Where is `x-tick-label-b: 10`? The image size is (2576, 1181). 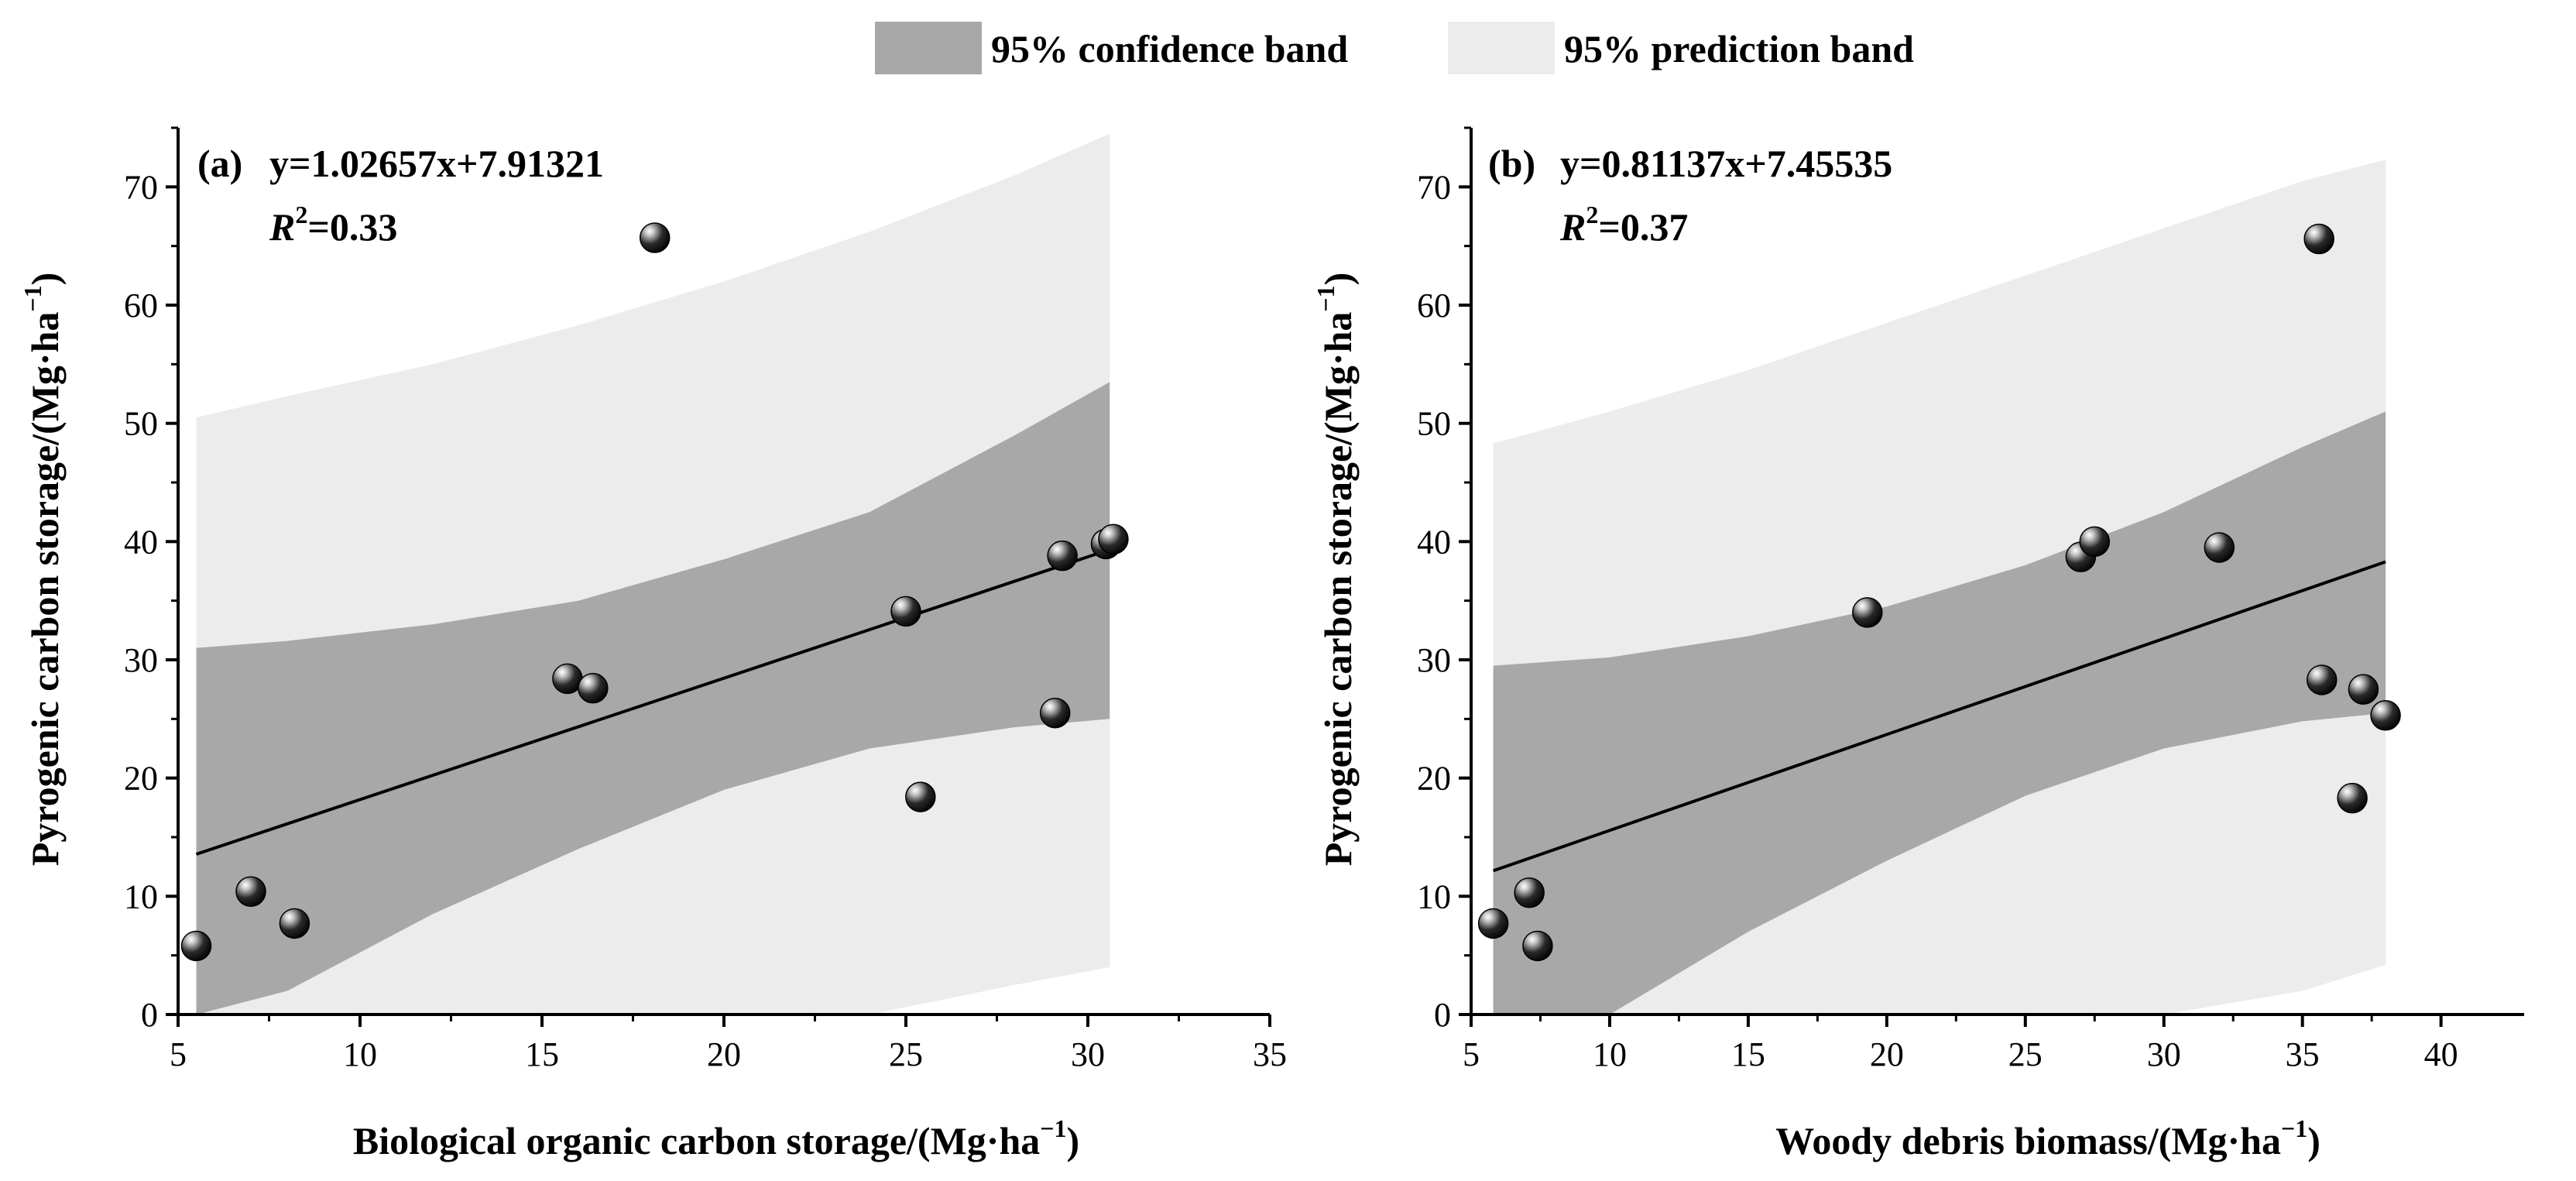 x-tick-label-b: 10 is located at coordinates (1610, 1054).